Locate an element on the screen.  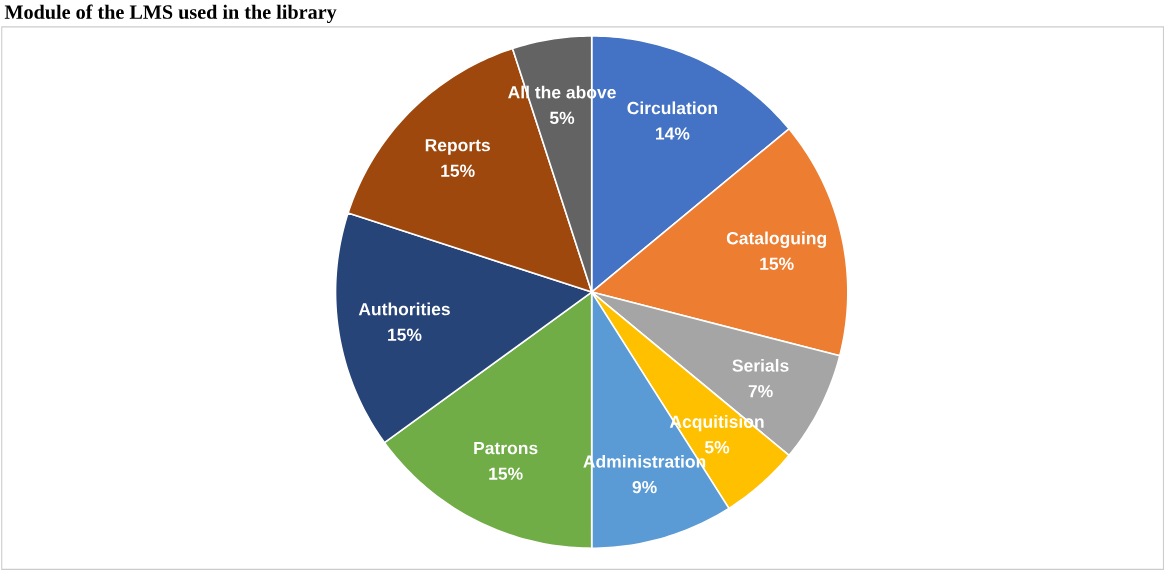
slice-label: Serials is located at coordinates (760, 365).